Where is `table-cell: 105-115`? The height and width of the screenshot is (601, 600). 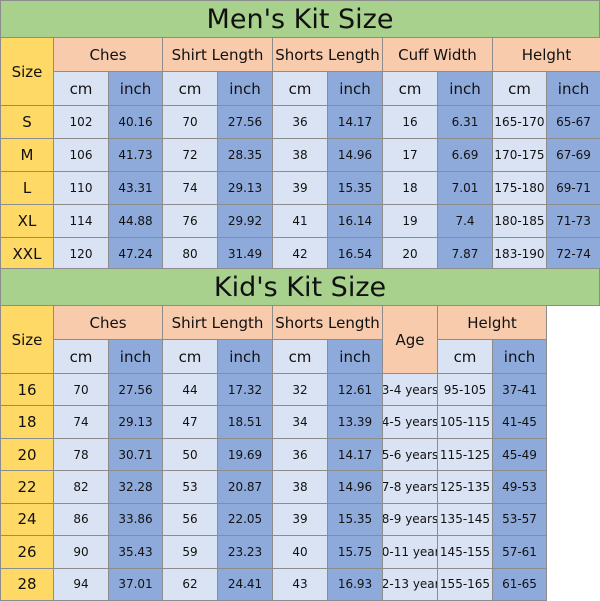
table-cell: 105-115 is located at coordinates (465, 422).